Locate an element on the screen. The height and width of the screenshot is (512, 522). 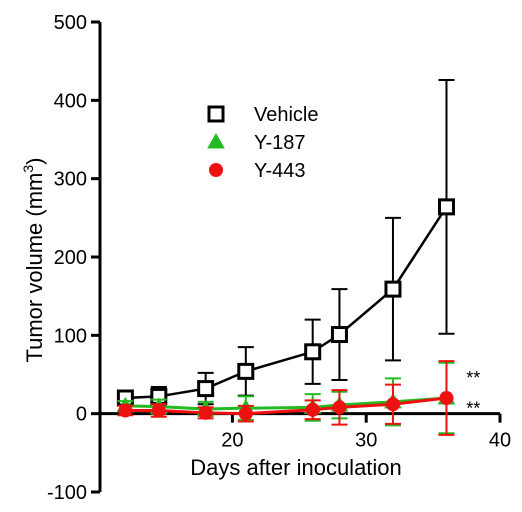
y-tick-label: 200 is located at coordinates (70, 258).